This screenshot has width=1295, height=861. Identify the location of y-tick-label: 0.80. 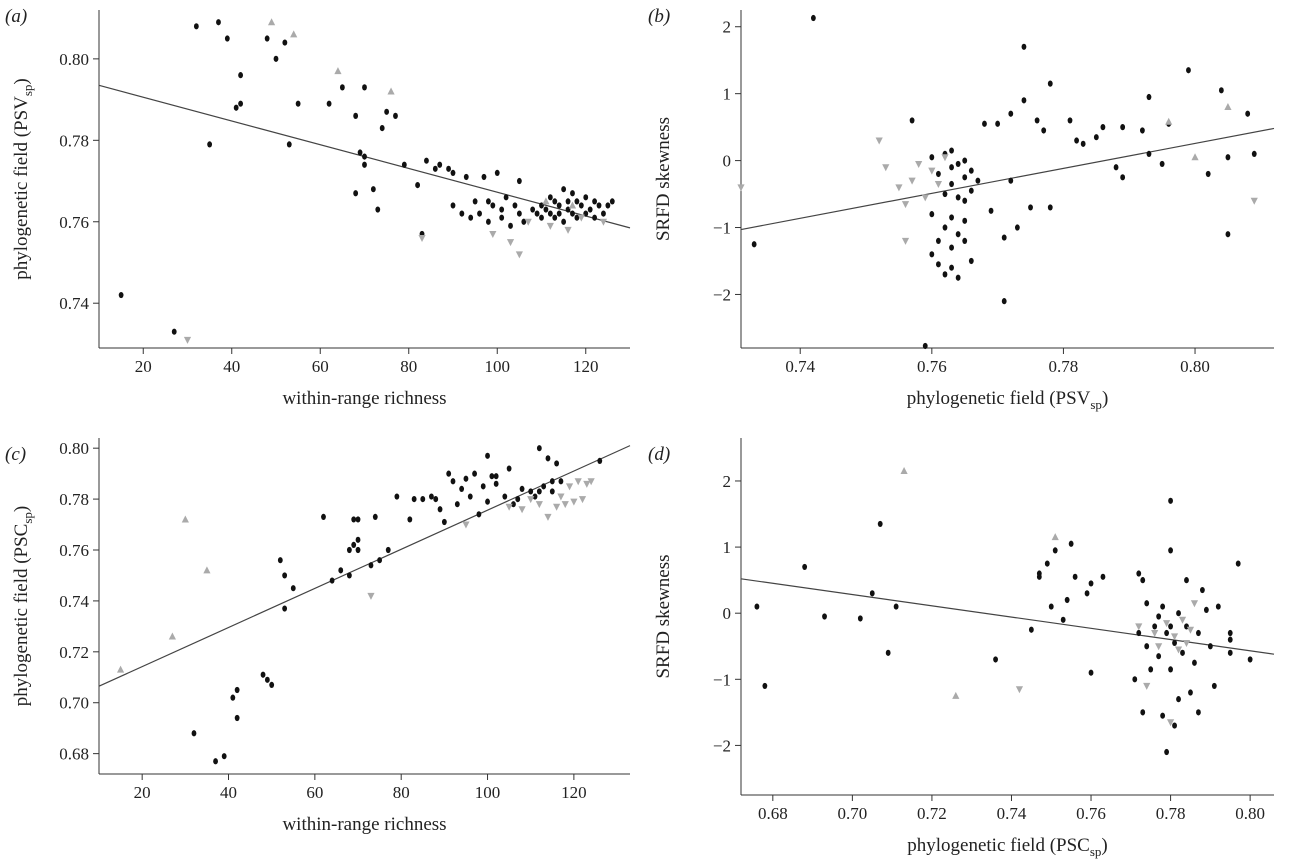
(74, 448).